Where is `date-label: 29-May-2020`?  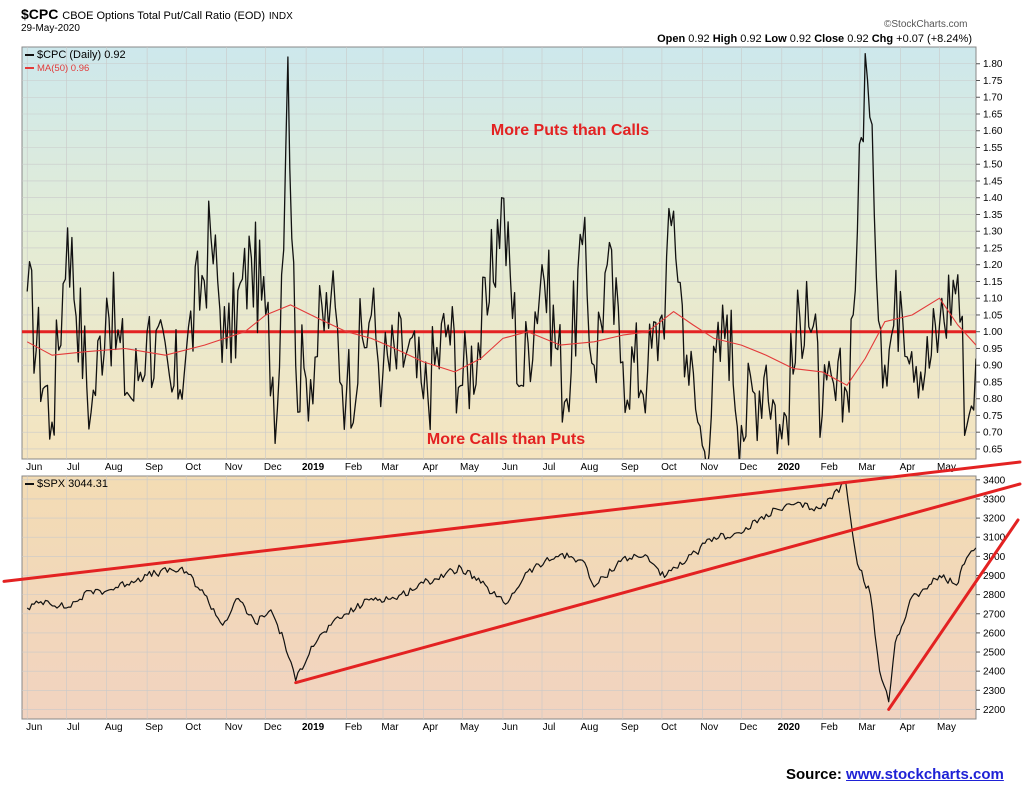
date-label: 29-May-2020 is located at coordinates (50, 28).